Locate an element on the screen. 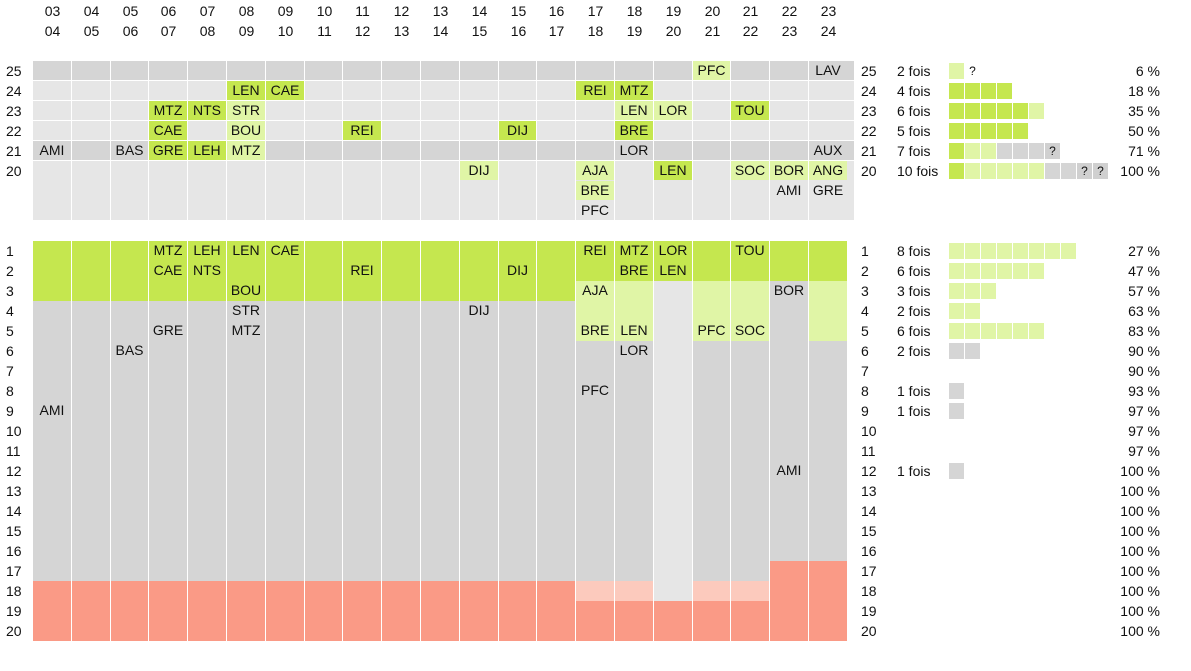 The height and width of the screenshot is (671, 1191). column-header-top: 10 is located at coordinates (324, 11).